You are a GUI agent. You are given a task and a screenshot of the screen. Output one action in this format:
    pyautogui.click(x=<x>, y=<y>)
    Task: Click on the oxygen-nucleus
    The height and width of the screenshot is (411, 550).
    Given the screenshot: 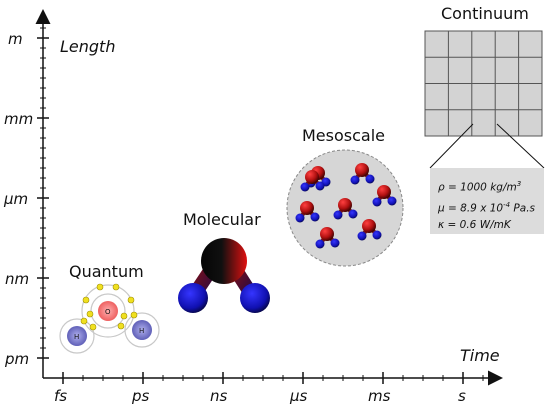 What is the action you would take?
    pyautogui.click(x=108, y=311)
    